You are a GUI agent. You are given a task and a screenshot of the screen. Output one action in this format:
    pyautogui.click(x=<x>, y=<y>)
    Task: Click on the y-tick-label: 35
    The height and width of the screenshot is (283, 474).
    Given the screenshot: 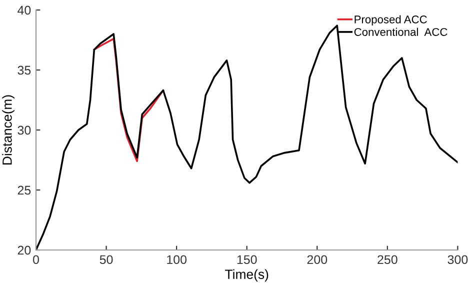 What is the action you would take?
    pyautogui.click(x=24, y=70)
    